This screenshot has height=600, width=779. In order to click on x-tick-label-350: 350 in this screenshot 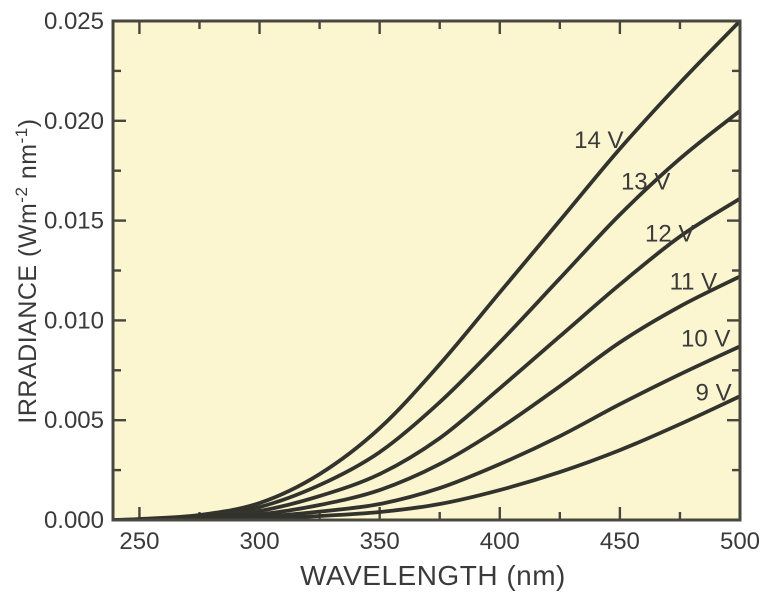, I will do `click(380, 541)`.